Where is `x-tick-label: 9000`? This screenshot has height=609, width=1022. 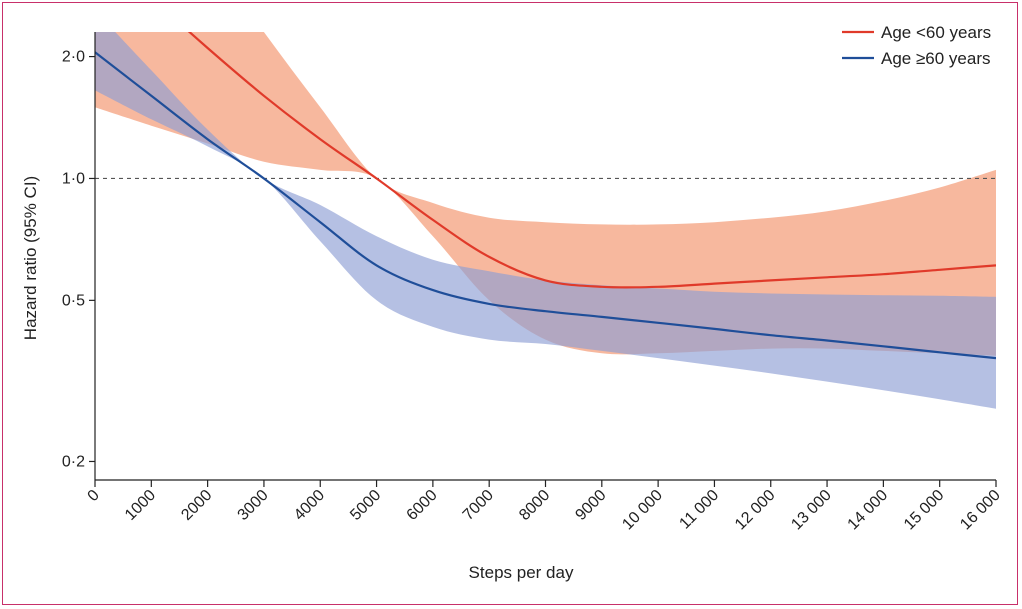 x-tick-label: 9000 is located at coordinates (590, 505).